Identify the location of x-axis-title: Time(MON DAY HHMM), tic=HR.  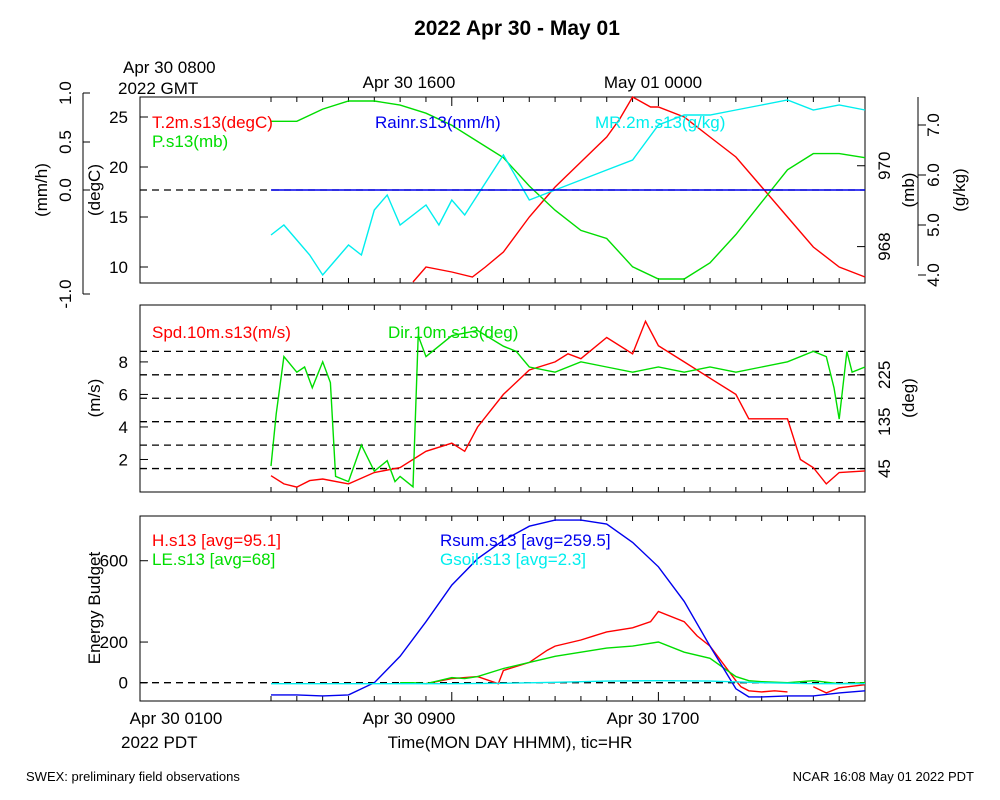
(510, 742).